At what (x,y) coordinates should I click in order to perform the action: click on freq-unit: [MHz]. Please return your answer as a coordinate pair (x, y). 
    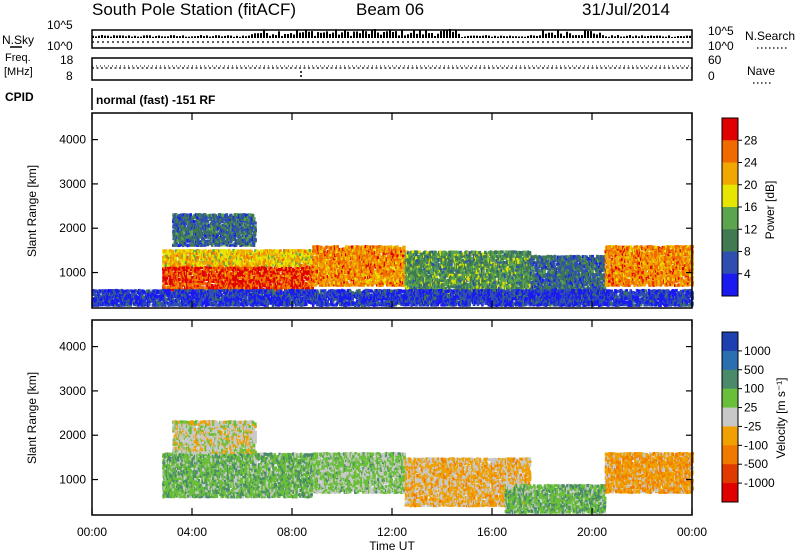
    Looking at the image, I should click on (18, 72).